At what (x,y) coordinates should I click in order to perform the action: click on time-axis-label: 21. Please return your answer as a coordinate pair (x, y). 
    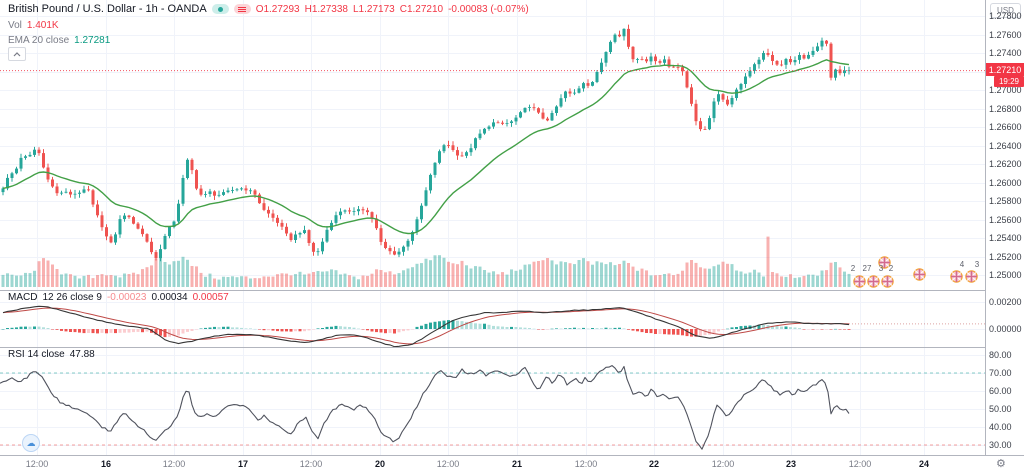
    Looking at the image, I should click on (517, 464).